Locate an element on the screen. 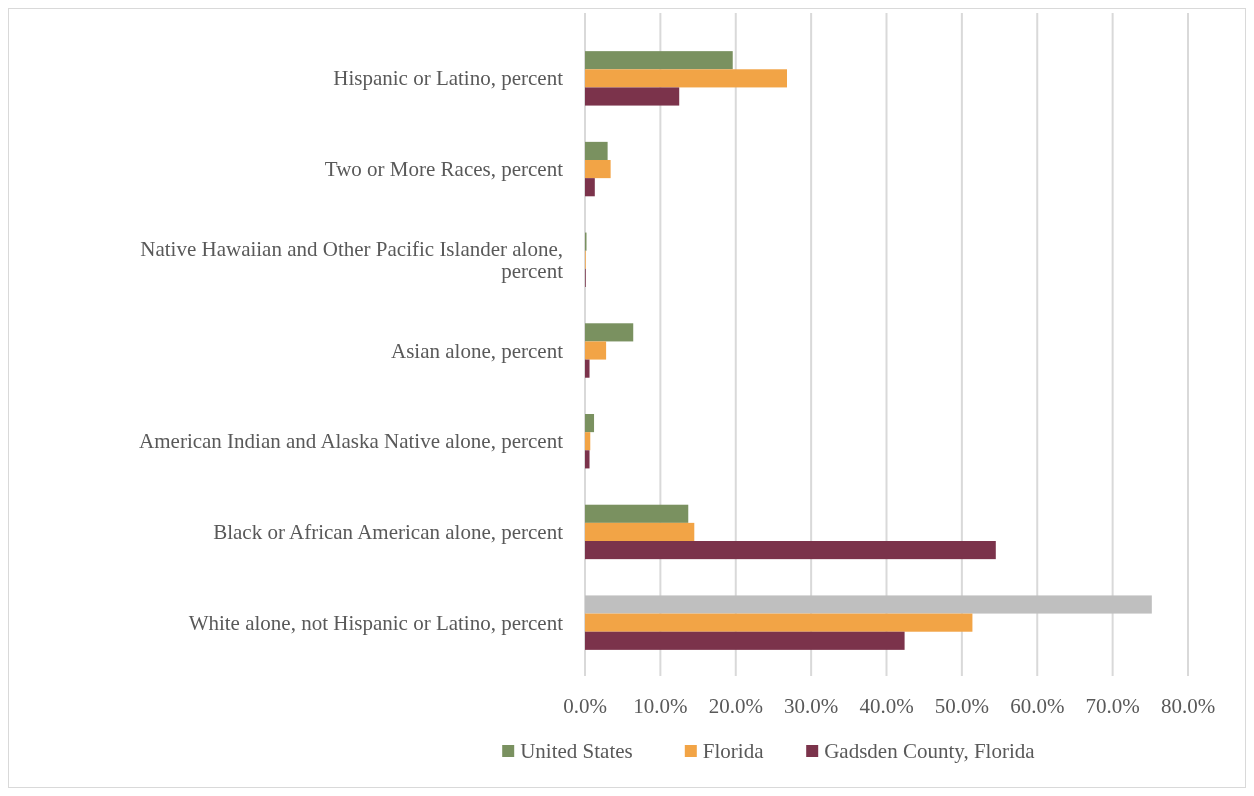 This screenshot has width=1254, height=796. y-tick-label: Asian alone, percent is located at coordinates (477, 350).